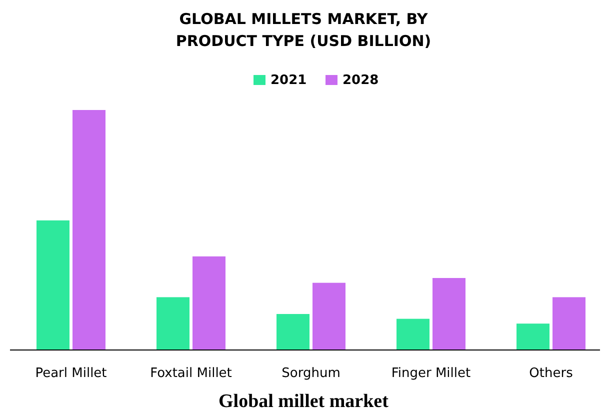 This screenshot has height=412, width=607. Describe the element at coordinates (304, 30) in the screenshot. I see `chart-title: GLOBAL MILLETS MARKET, BY PRODUCT TYPE (USD BILLION)` at that location.